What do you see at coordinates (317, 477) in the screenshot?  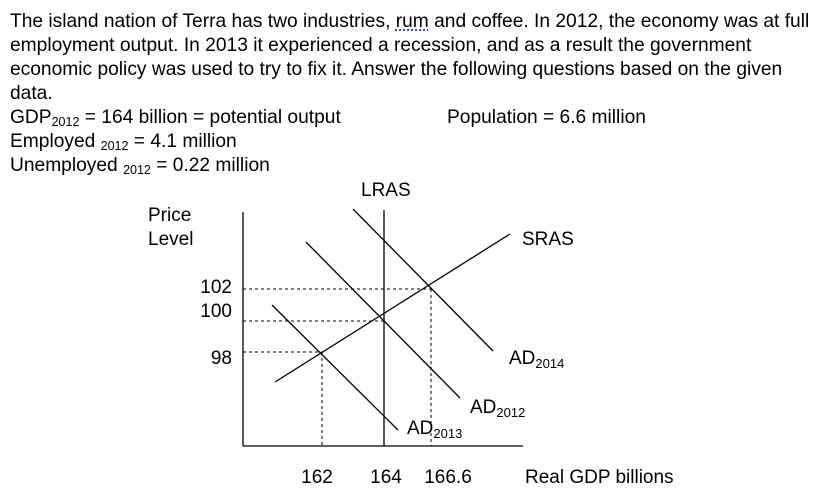 I see `x-tick-162: 162` at bounding box center [317, 477].